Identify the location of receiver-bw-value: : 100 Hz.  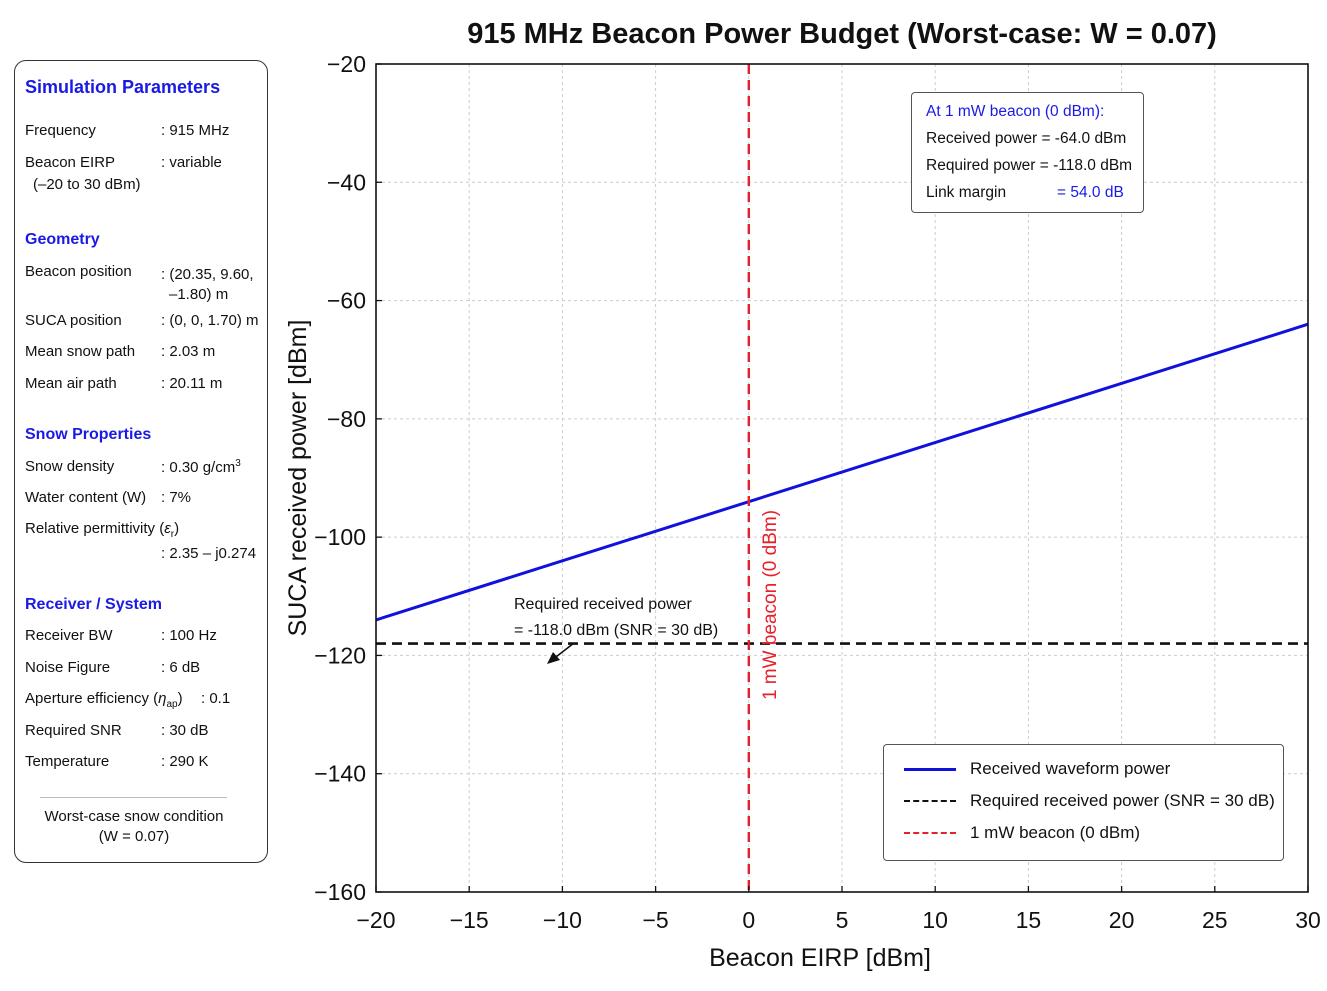
(189, 635).